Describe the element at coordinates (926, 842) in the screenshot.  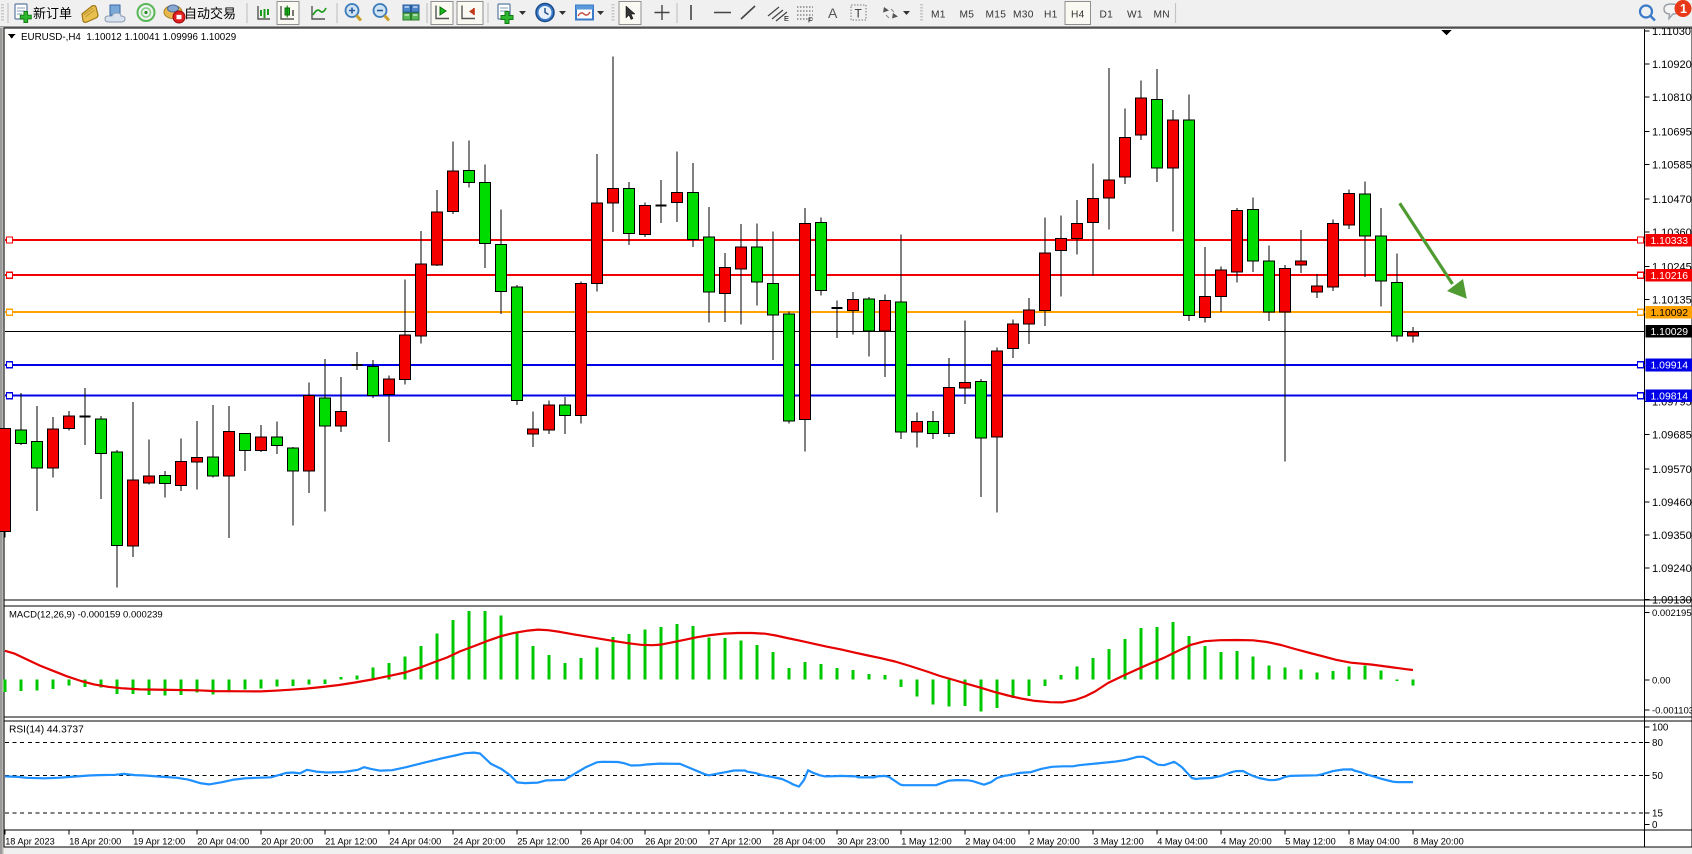
I see `svg-text: 1 May 12:00` at that location.